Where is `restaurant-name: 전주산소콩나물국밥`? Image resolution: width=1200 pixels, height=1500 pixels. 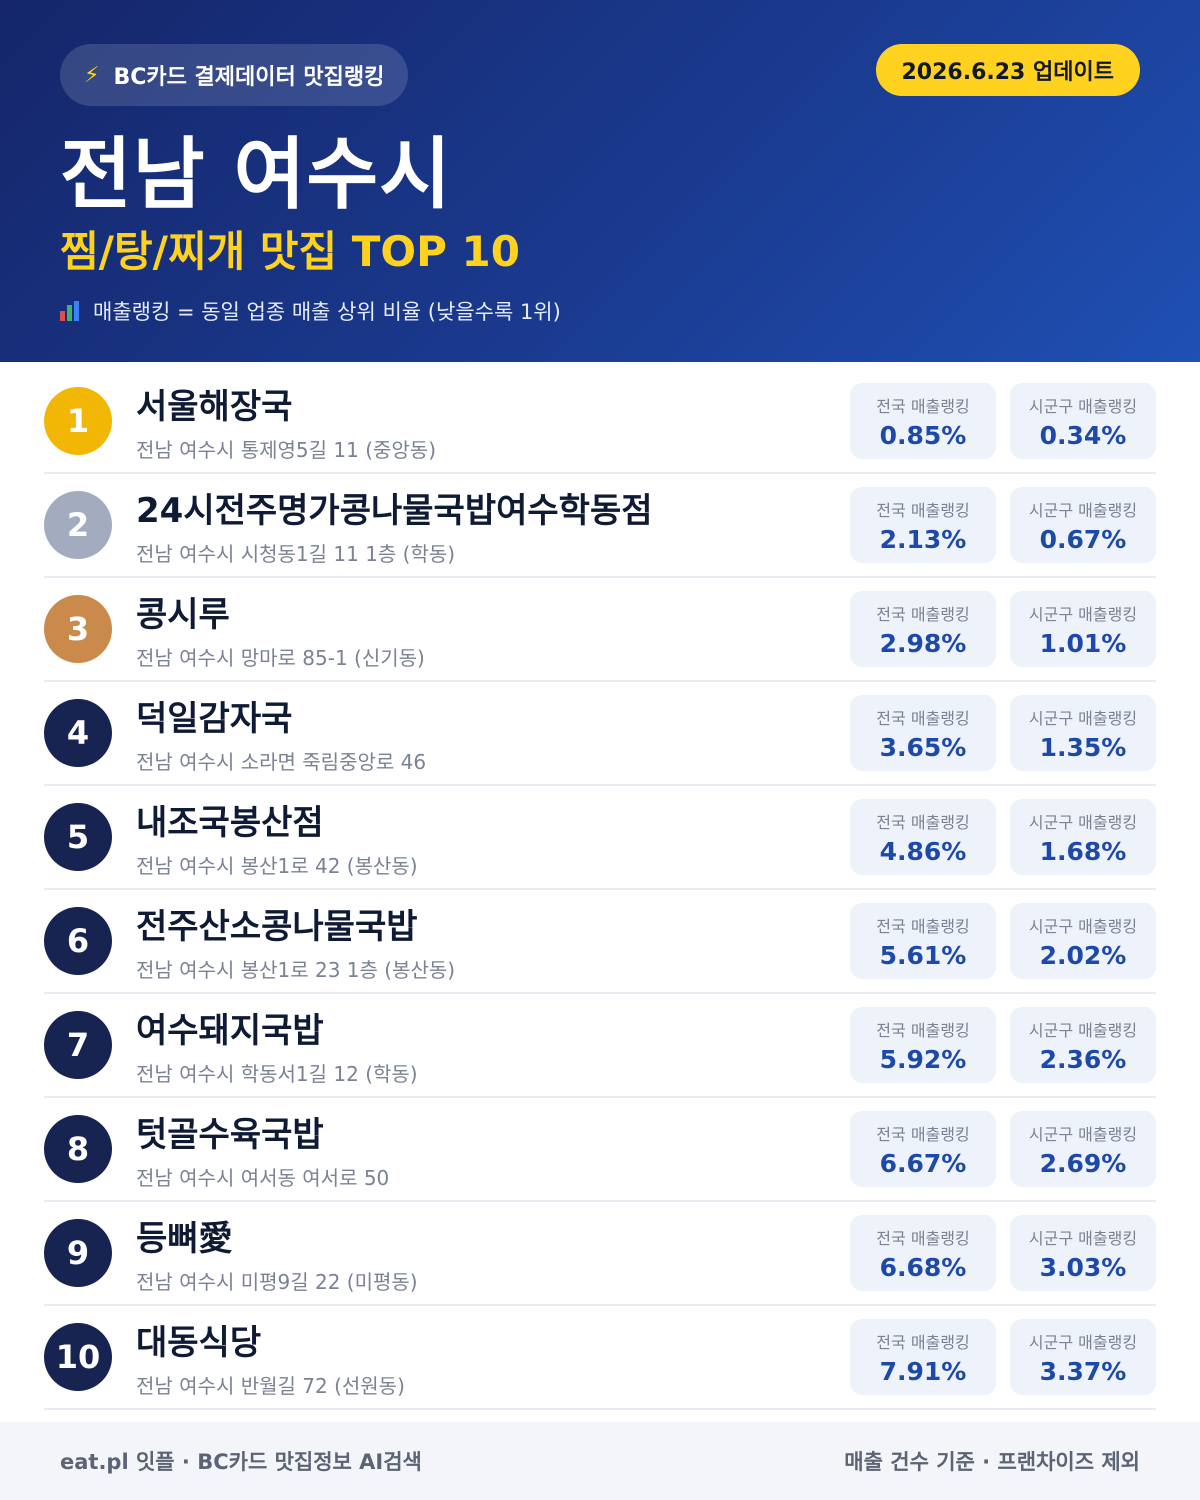
restaurant-name: 전주산소콩나물국밥 is located at coordinates (277, 927).